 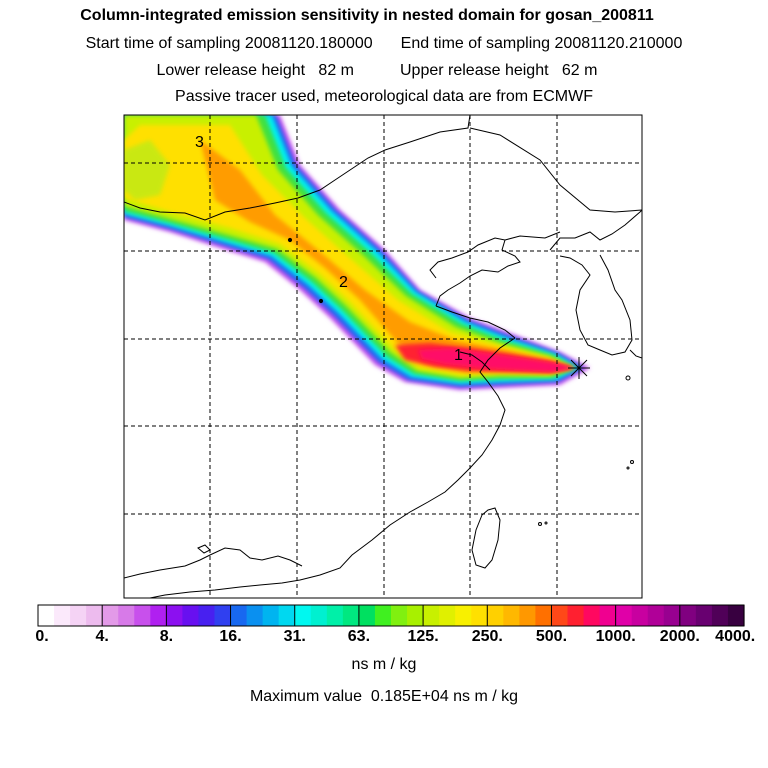 I want to click on coast-south-bits, so click(x=213, y=563).